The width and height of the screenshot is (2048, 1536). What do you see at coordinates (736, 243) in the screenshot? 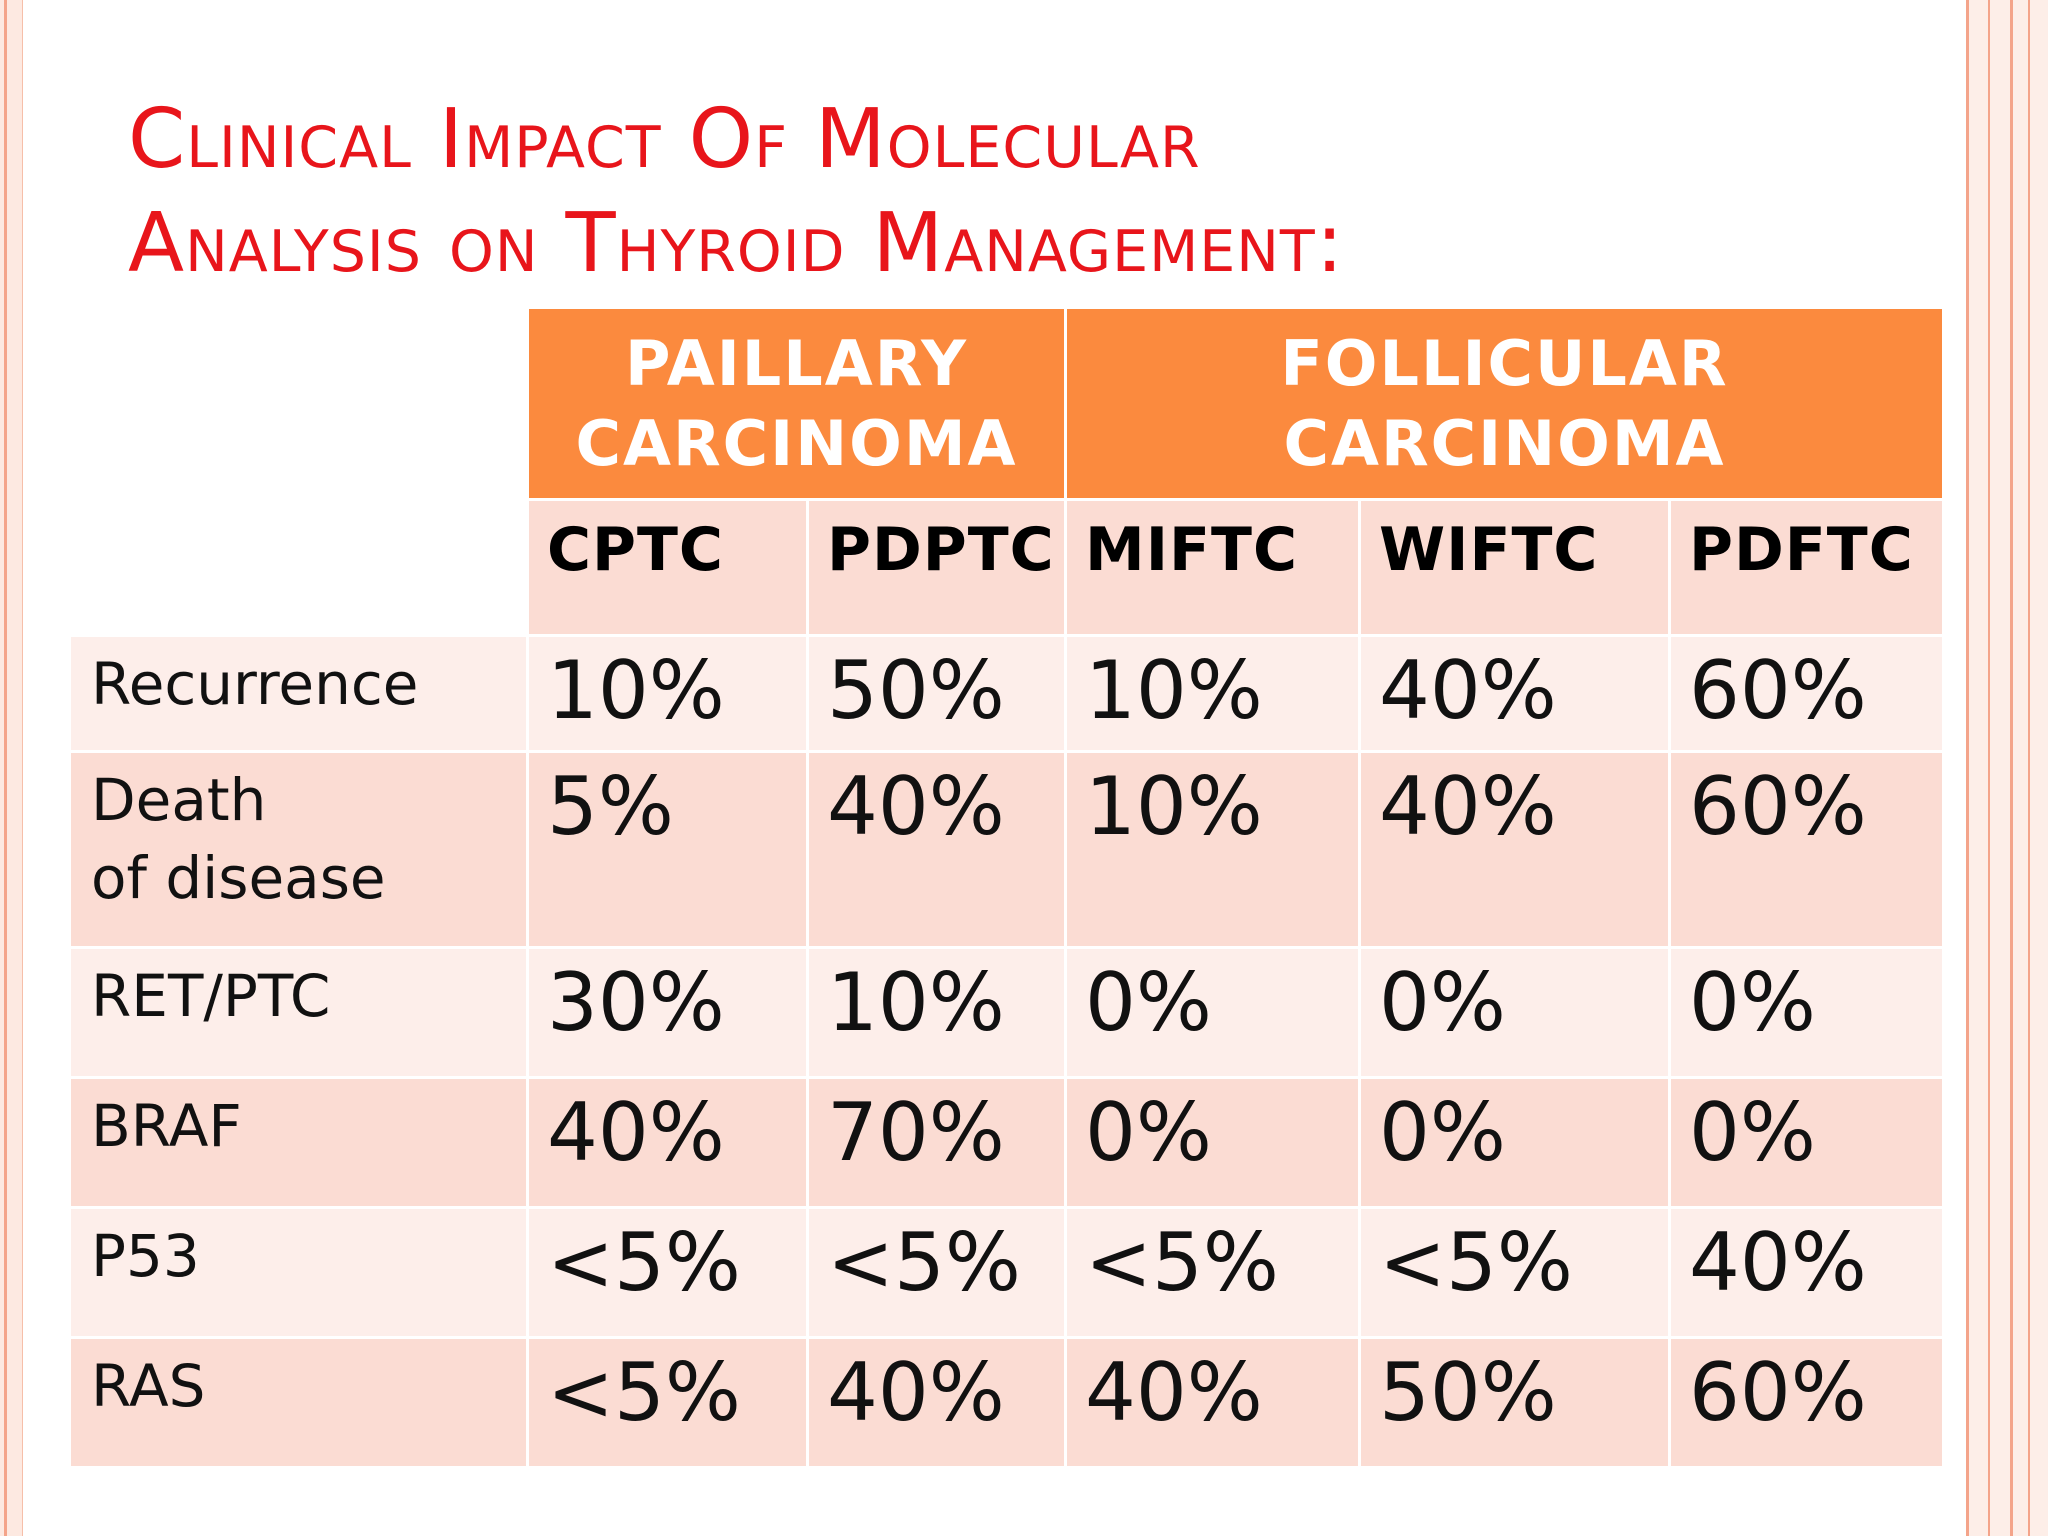
I see `title-line-2: Analysis on Thyroid Management:` at bounding box center [736, 243].